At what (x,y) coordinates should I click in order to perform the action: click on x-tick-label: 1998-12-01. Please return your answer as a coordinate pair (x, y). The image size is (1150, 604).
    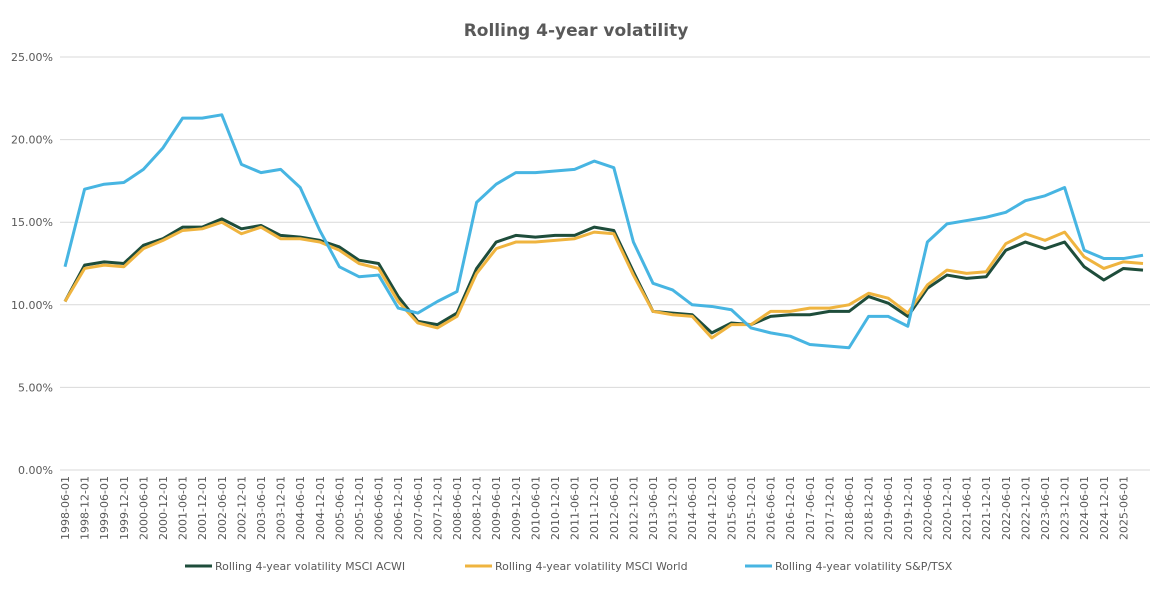
    Looking at the image, I should click on (85, 508).